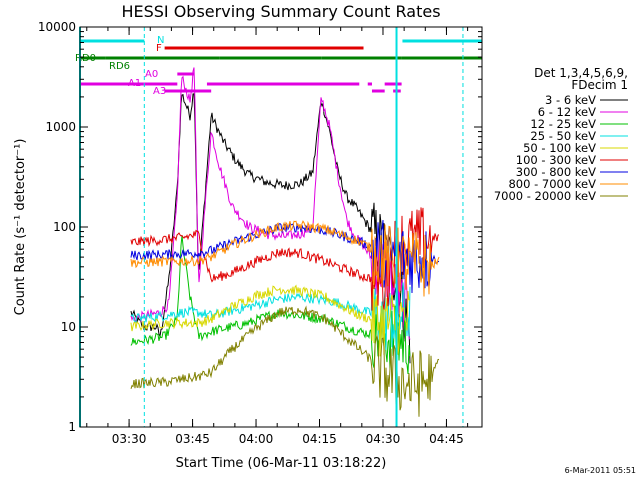 Image resolution: width=640 pixels, height=480 pixels. What do you see at coordinates (129, 439) in the screenshot?
I see `x-tick-label-0: 03:30` at bounding box center [129, 439].